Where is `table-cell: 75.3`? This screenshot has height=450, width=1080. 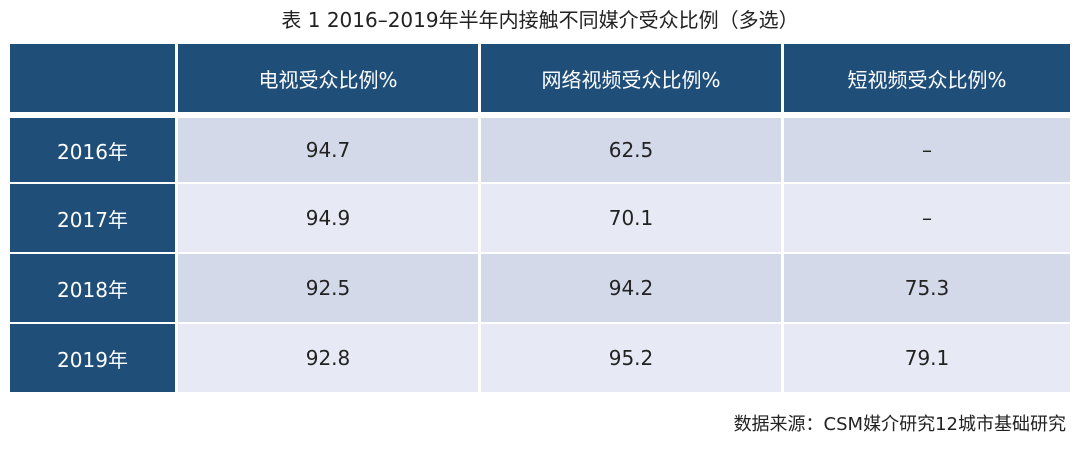
table-cell: 75.3 is located at coordinates (927, 288).